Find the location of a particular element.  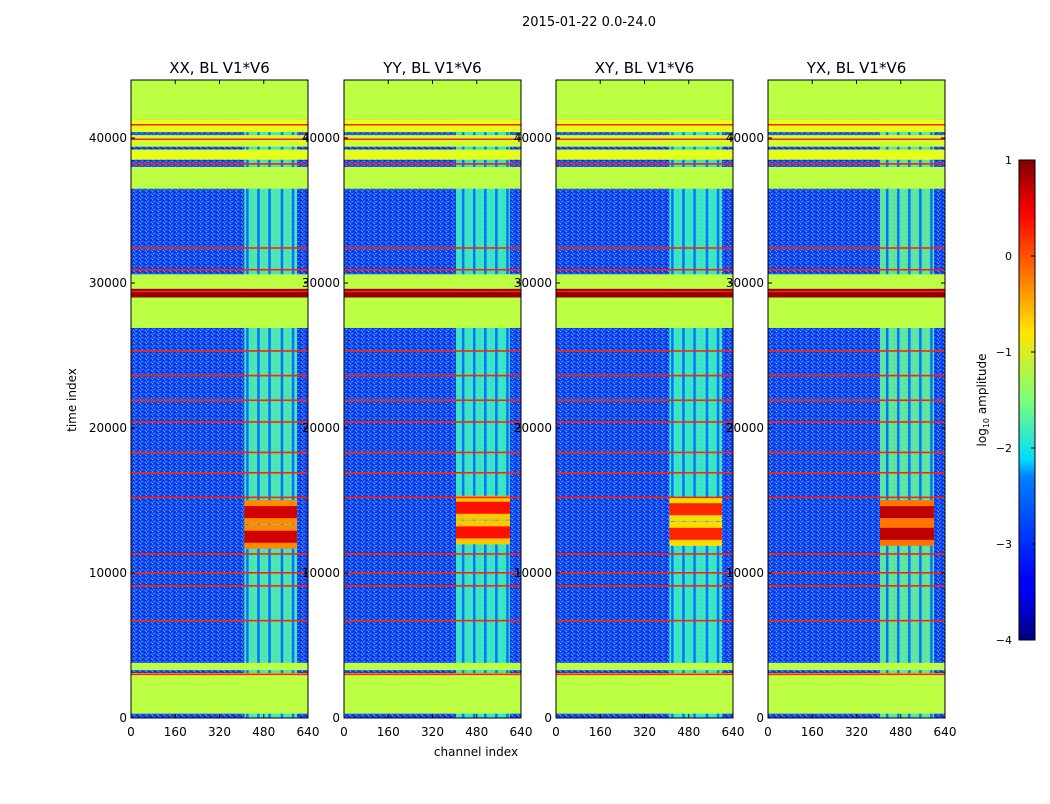

x-tick-label: 0 is located at coordinates (344, 732).